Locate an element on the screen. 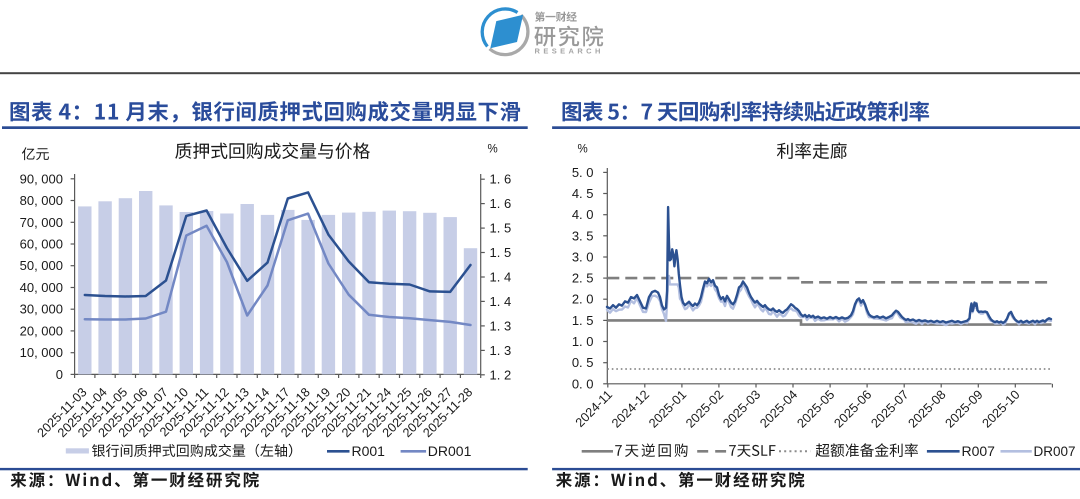 This screenshot has width=1080, height=499. svg-text: 10, 000 is located at coordinates (41, 352).